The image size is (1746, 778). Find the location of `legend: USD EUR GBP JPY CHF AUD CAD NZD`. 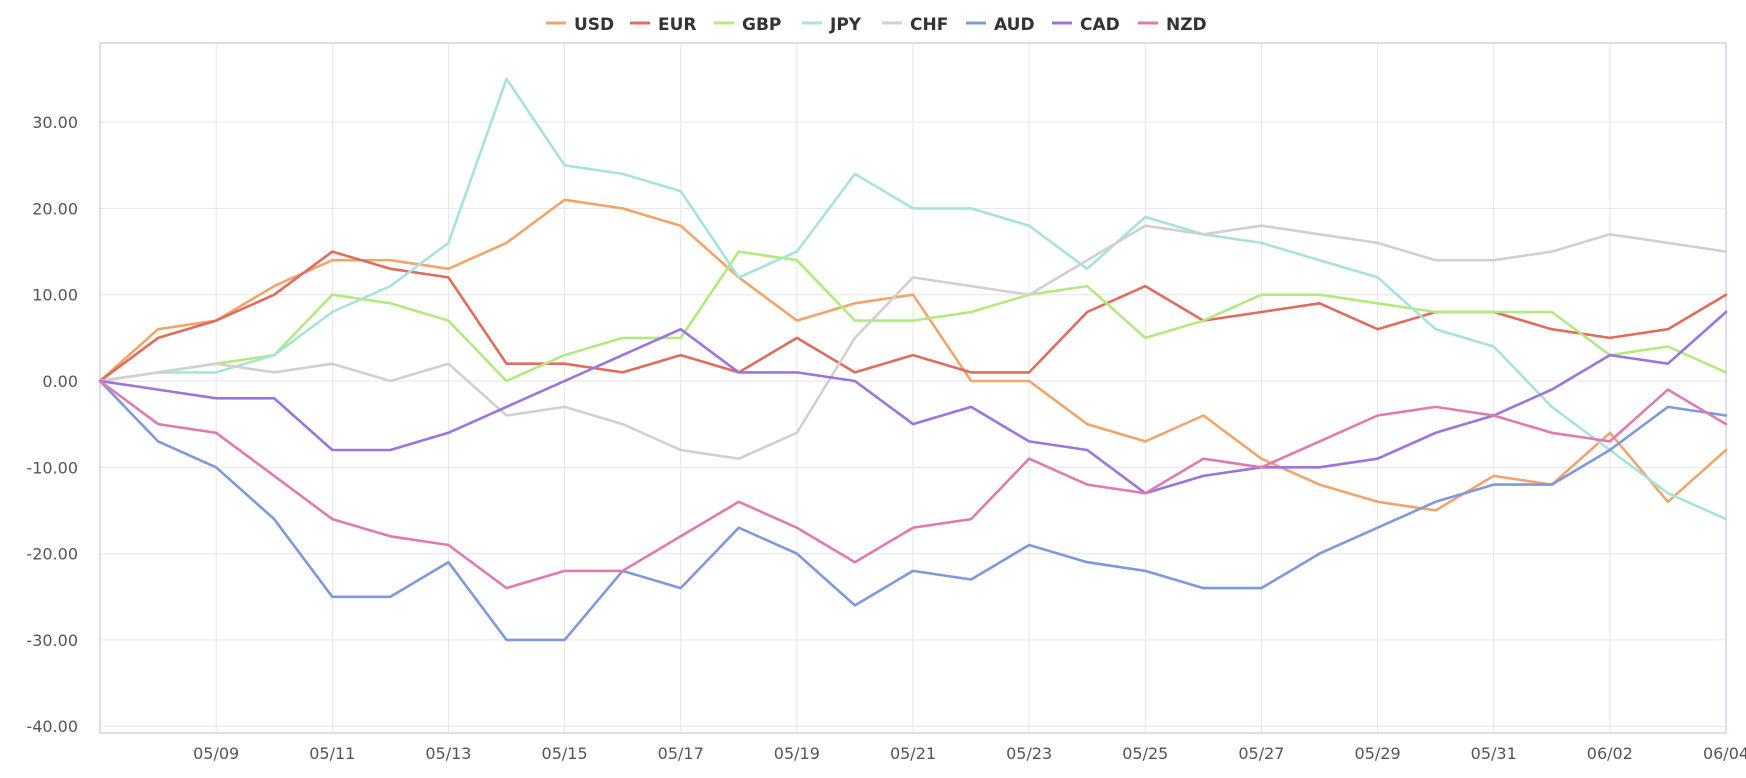

legend: USD EUR GBP JPY CHF AUD CAD NZD is located at coordinates (876, 25).